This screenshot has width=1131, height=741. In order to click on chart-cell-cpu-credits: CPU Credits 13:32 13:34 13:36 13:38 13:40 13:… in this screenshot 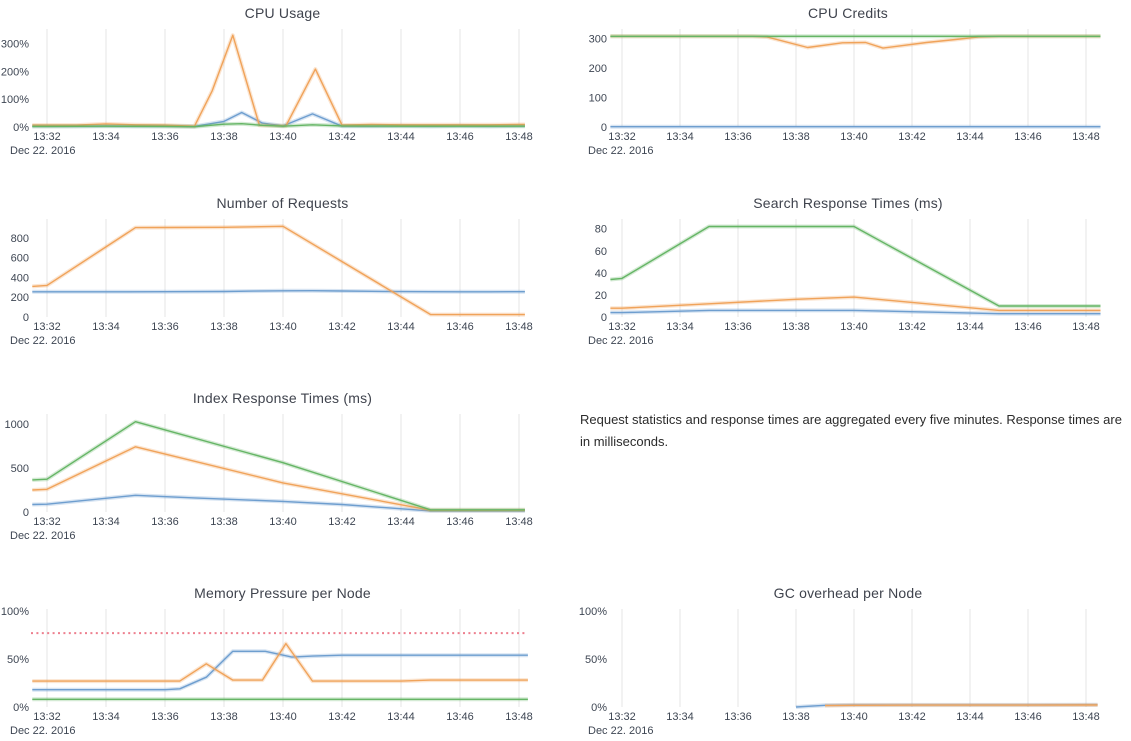, I will do `click(848, 95)`.